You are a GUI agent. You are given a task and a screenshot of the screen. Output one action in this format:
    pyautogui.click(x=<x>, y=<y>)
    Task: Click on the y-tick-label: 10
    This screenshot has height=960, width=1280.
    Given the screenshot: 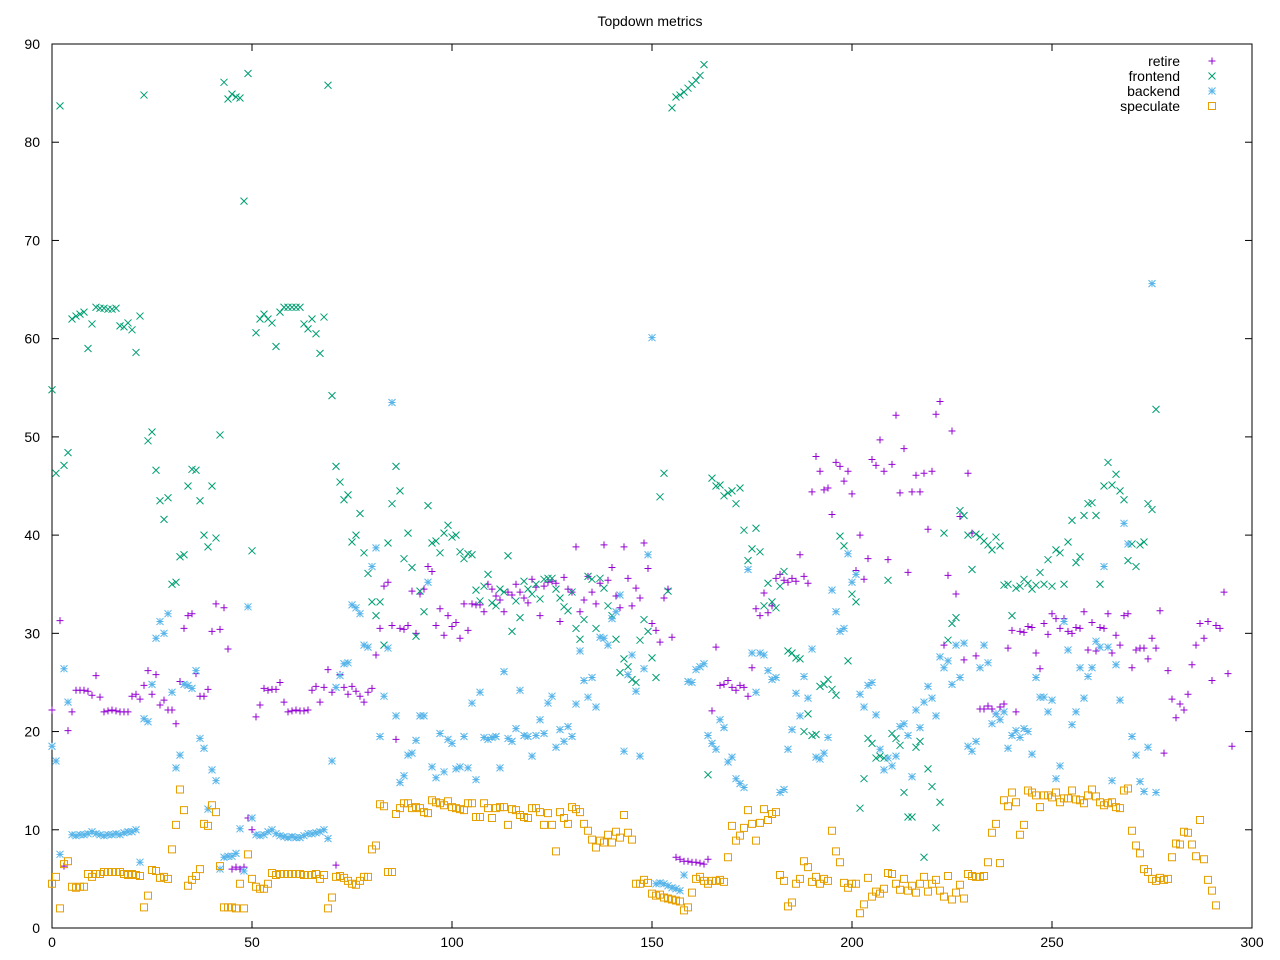 What is the action you would take?
    pyautogui.click(x=32, y=830)
    